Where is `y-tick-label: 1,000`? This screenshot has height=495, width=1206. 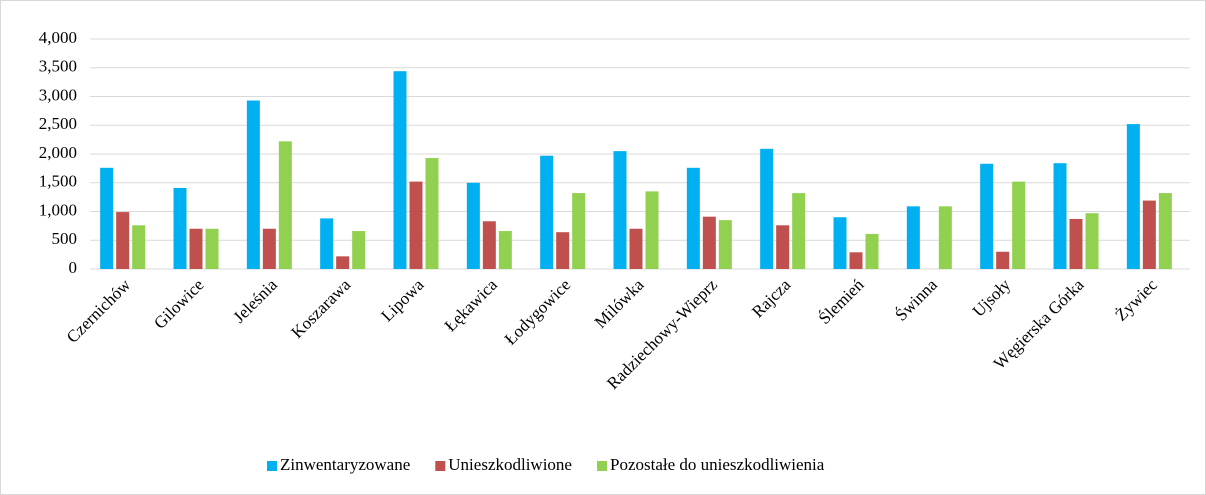
y-tick-label: 1,000 is located at coordinates (58, 209).